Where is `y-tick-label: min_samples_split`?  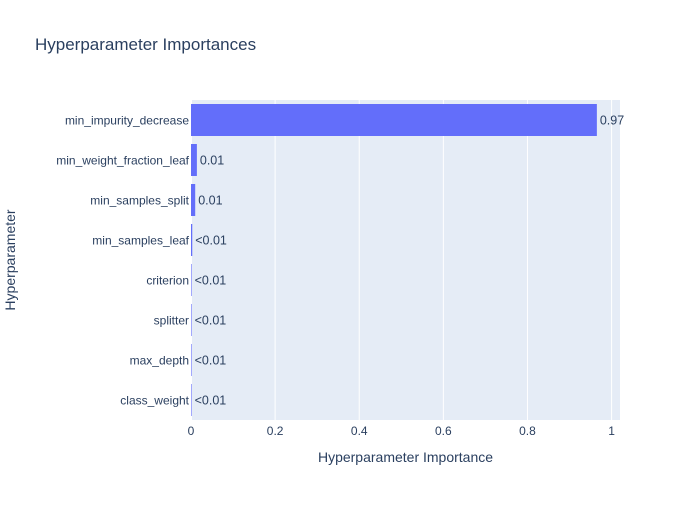 y-tick-label: min_samples_split is located at coordinates (139, 201).